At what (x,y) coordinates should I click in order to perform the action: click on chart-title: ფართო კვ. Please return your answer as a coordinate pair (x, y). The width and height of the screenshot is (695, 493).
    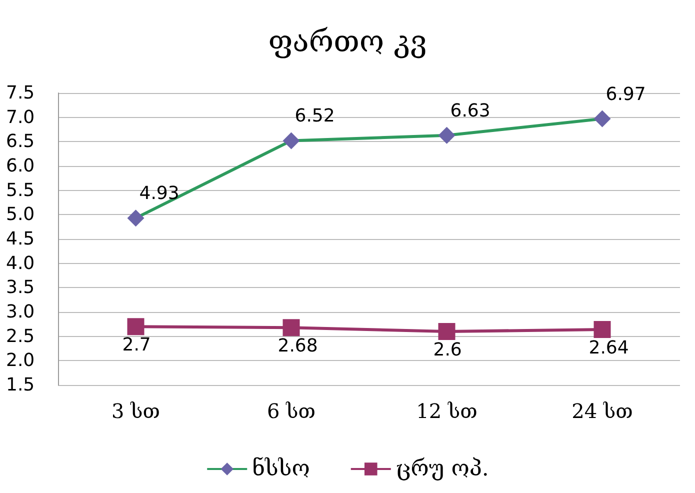
    Looking at the image, I should click on (347, 42).